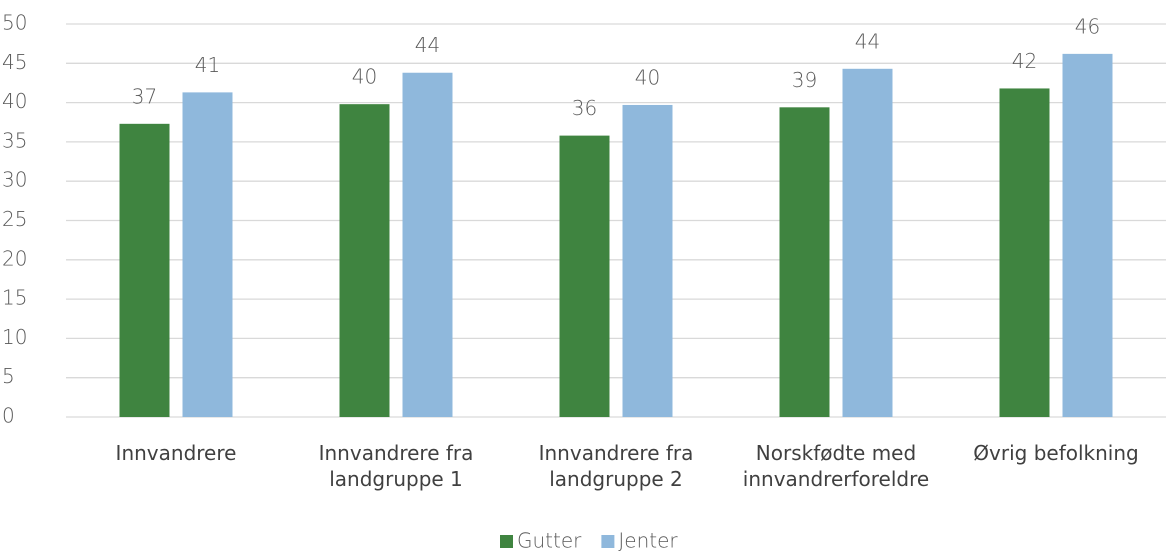 This screenshot has height=554, width=1168. I want to click on x-tick-label: Innvandrere fra landgruppe 2, so click(616, 466).